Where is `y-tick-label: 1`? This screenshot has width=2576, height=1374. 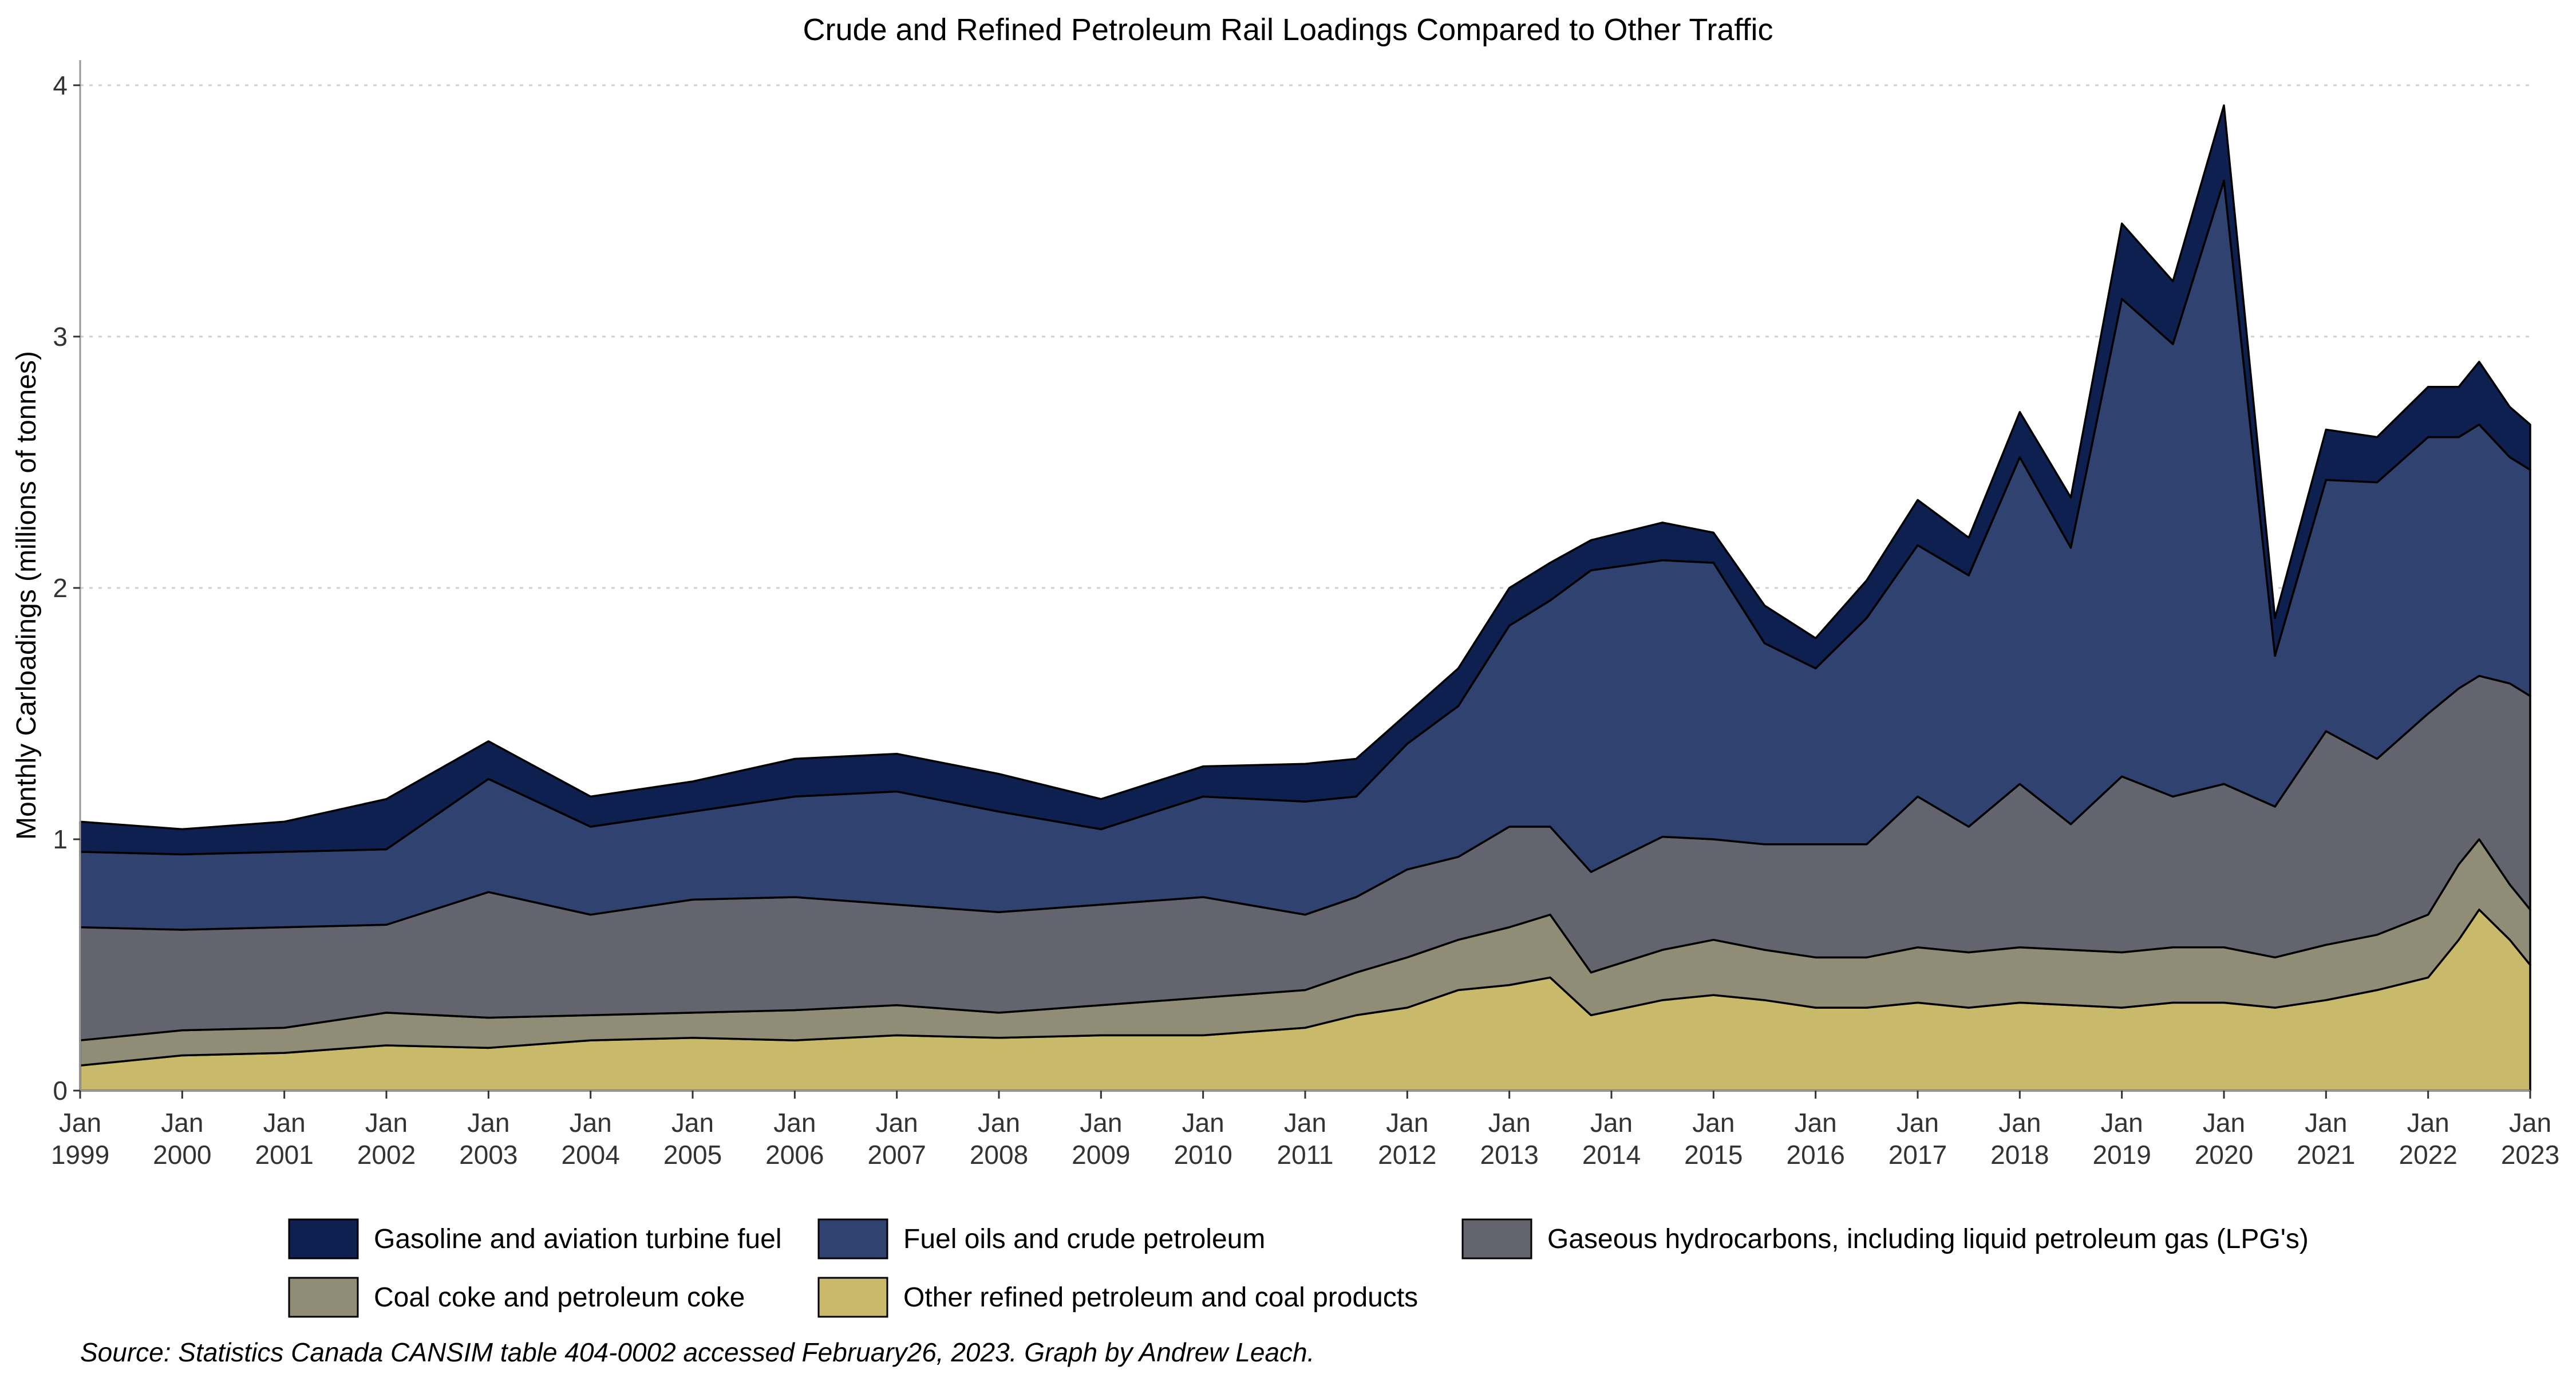
y-tick-label: 1 is located at coordinates (60, 839).